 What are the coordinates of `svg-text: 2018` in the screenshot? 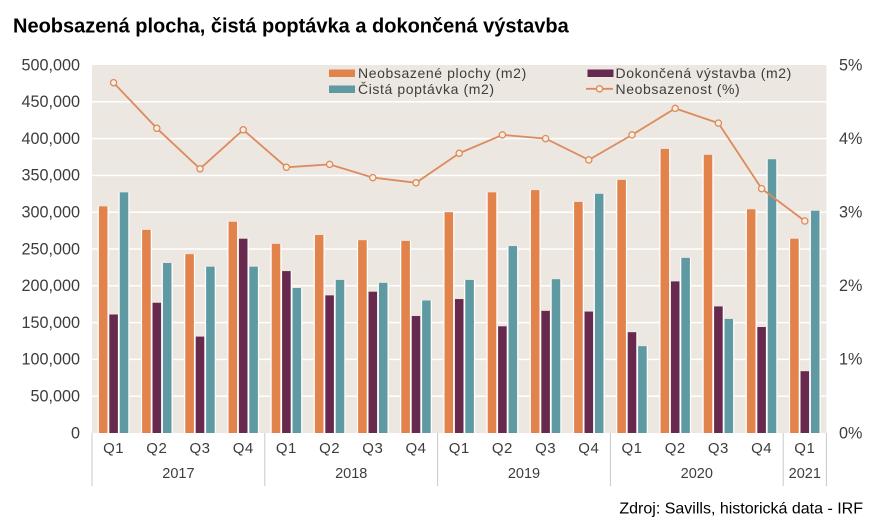 It's located at (351, 474).